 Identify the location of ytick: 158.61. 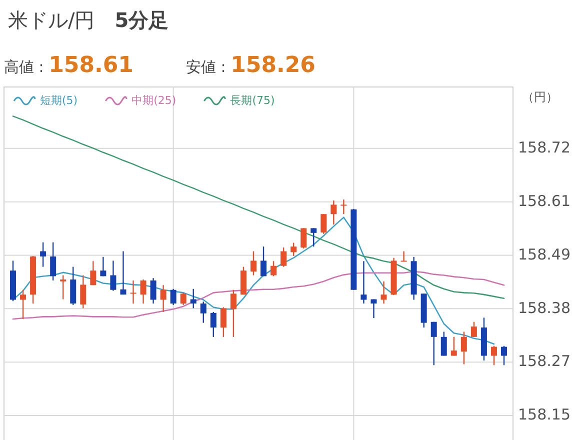
(544, 201).